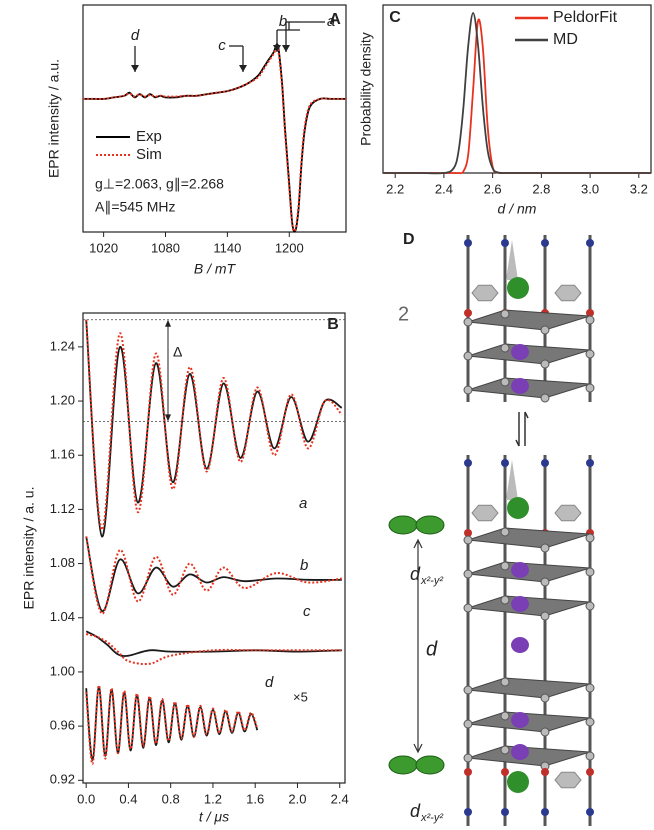  Describe the element at coordinates (307, 611) in the screenshot. I see `trace-label: c` at that location.